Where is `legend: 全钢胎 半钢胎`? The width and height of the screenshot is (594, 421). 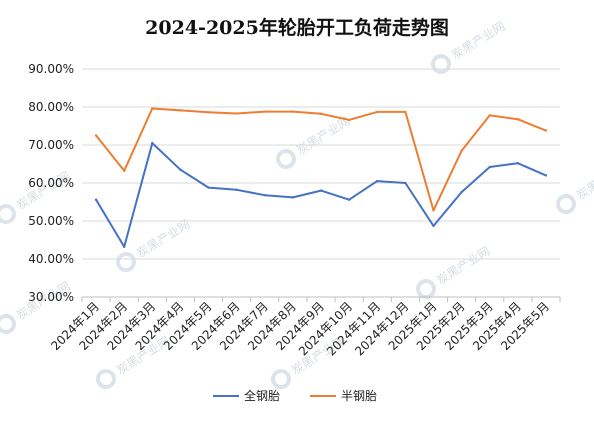
legend: 全钢胎 半钢胎 is located at coordinates (295, 395).